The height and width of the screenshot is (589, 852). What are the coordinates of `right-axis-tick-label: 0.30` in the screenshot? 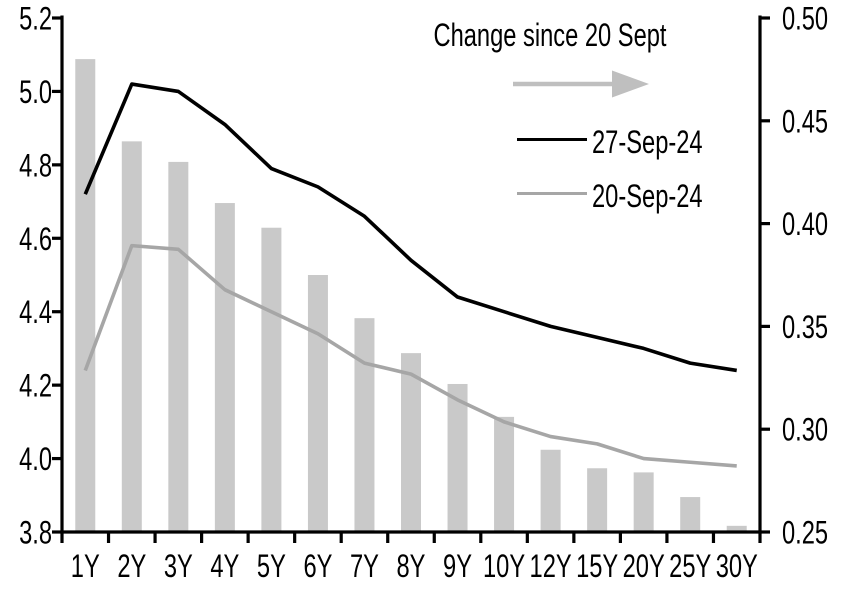 It's located at (805, 429).